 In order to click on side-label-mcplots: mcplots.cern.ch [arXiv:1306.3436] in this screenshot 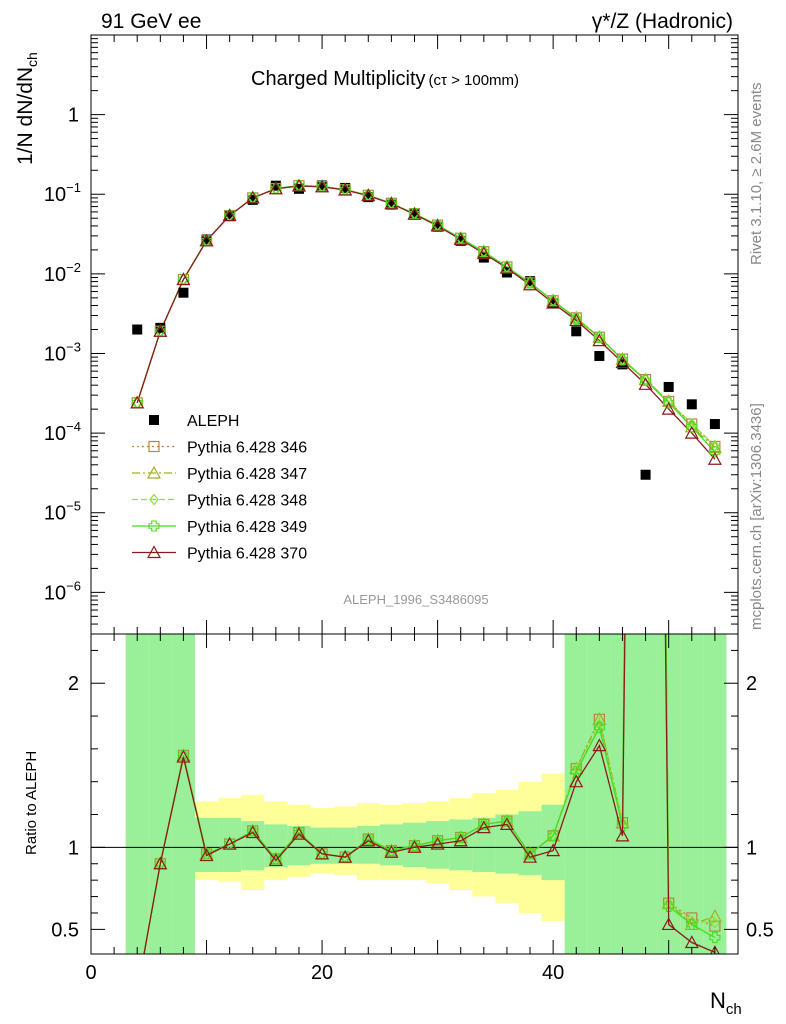, I will do `click(756, 516)`.